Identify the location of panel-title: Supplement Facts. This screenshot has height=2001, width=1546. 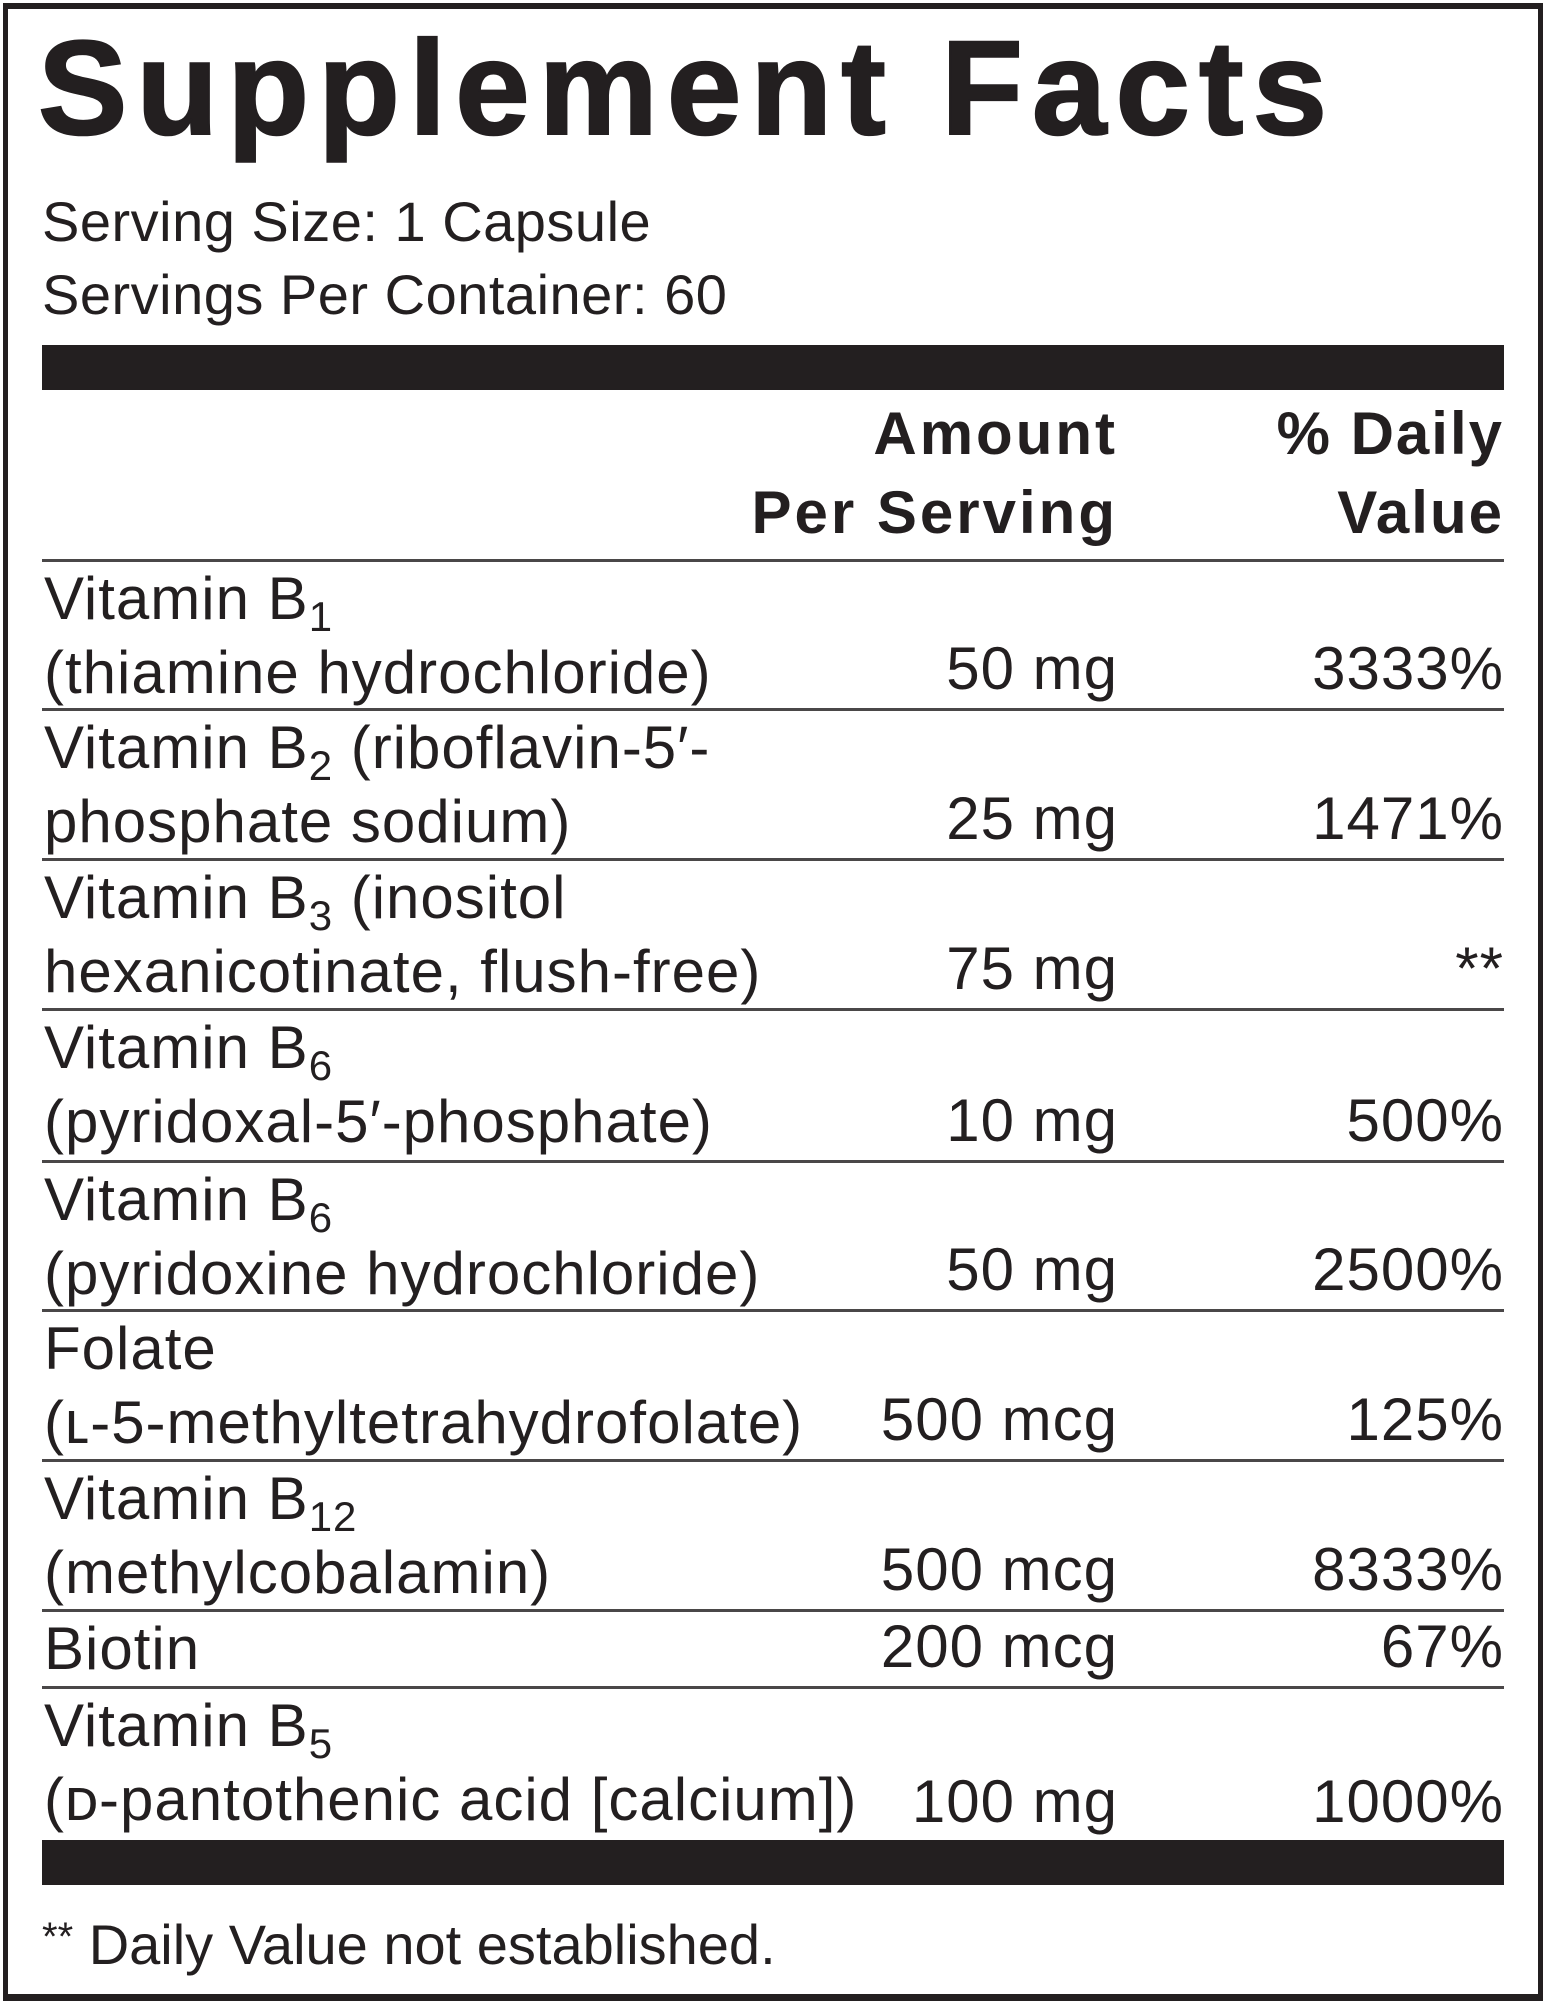
(687, 88).